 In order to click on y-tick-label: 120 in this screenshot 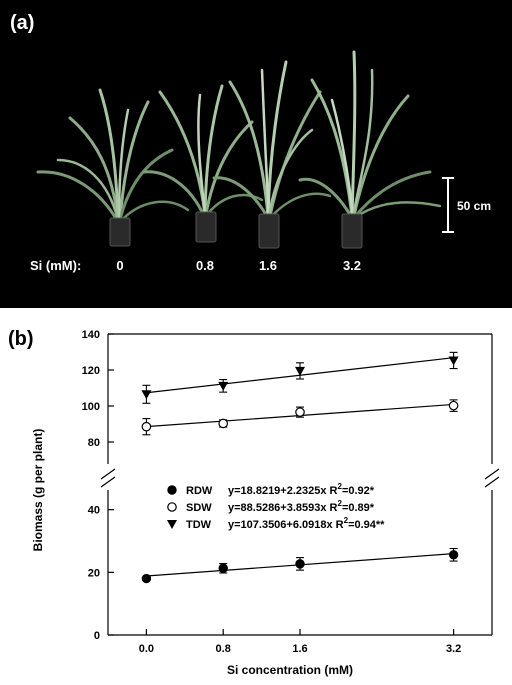, I will do `click(91, 371)`.